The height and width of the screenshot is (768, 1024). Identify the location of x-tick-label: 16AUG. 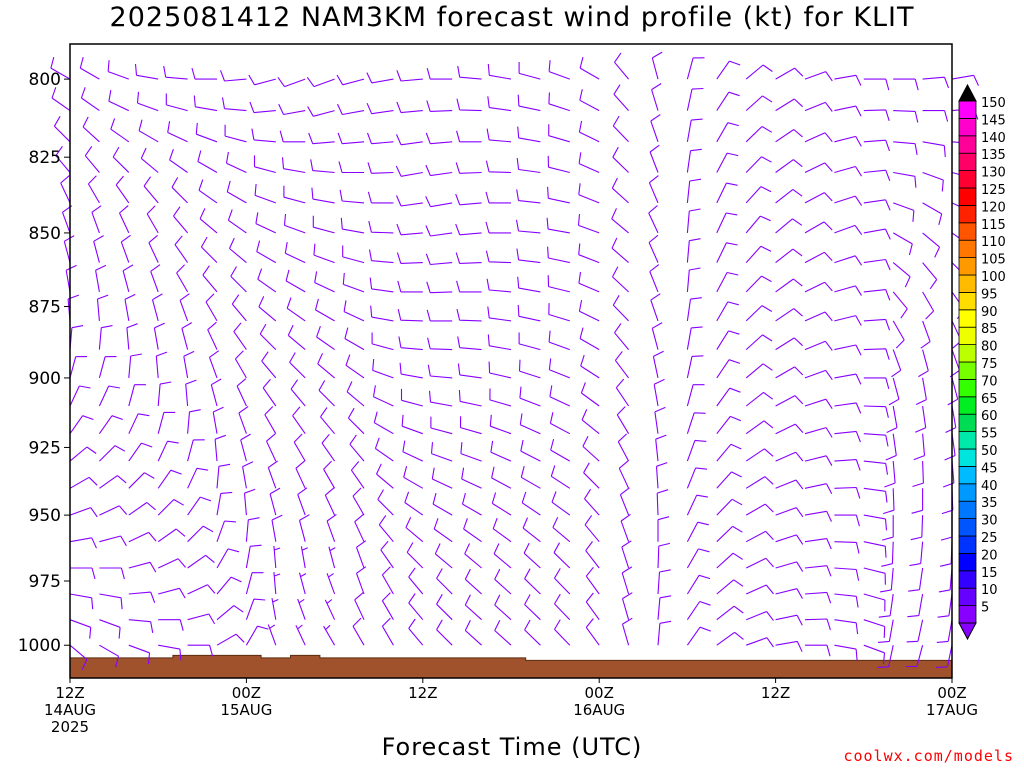
(599, 710).